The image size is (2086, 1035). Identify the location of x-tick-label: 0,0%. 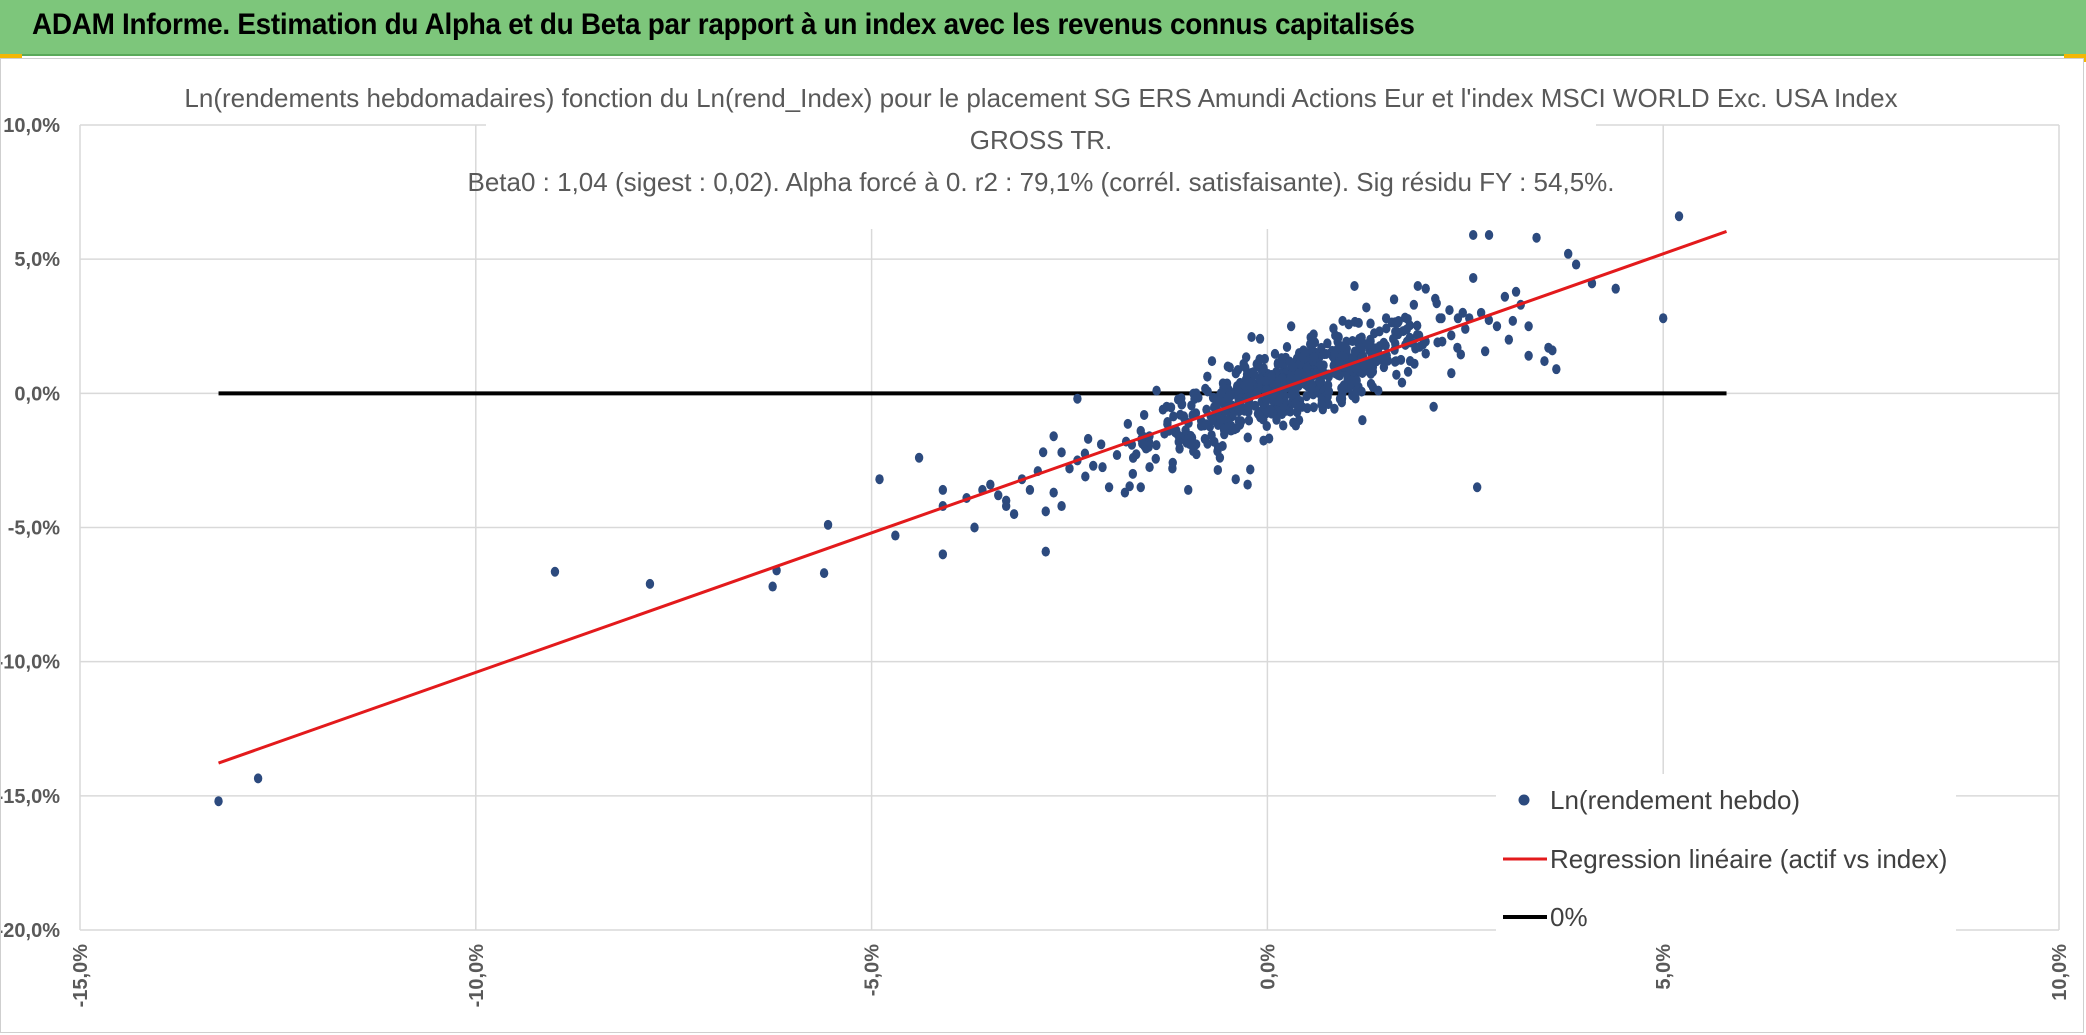
(1268, 967).